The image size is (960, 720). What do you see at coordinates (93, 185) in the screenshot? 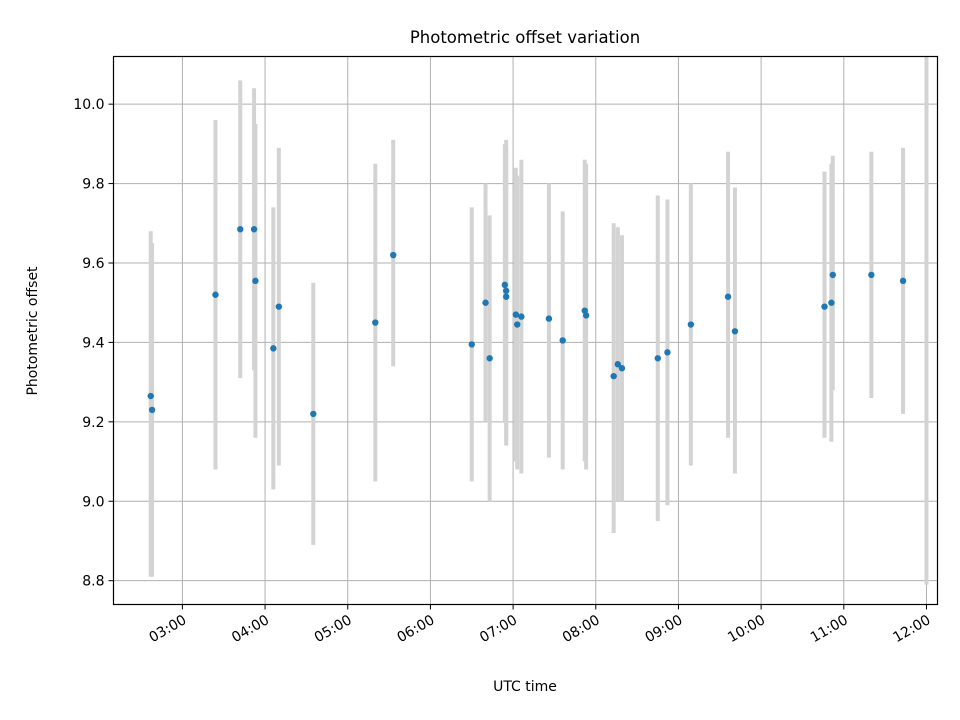
I see `y-tick-label: 9.8` at bounding box center [93, 185].